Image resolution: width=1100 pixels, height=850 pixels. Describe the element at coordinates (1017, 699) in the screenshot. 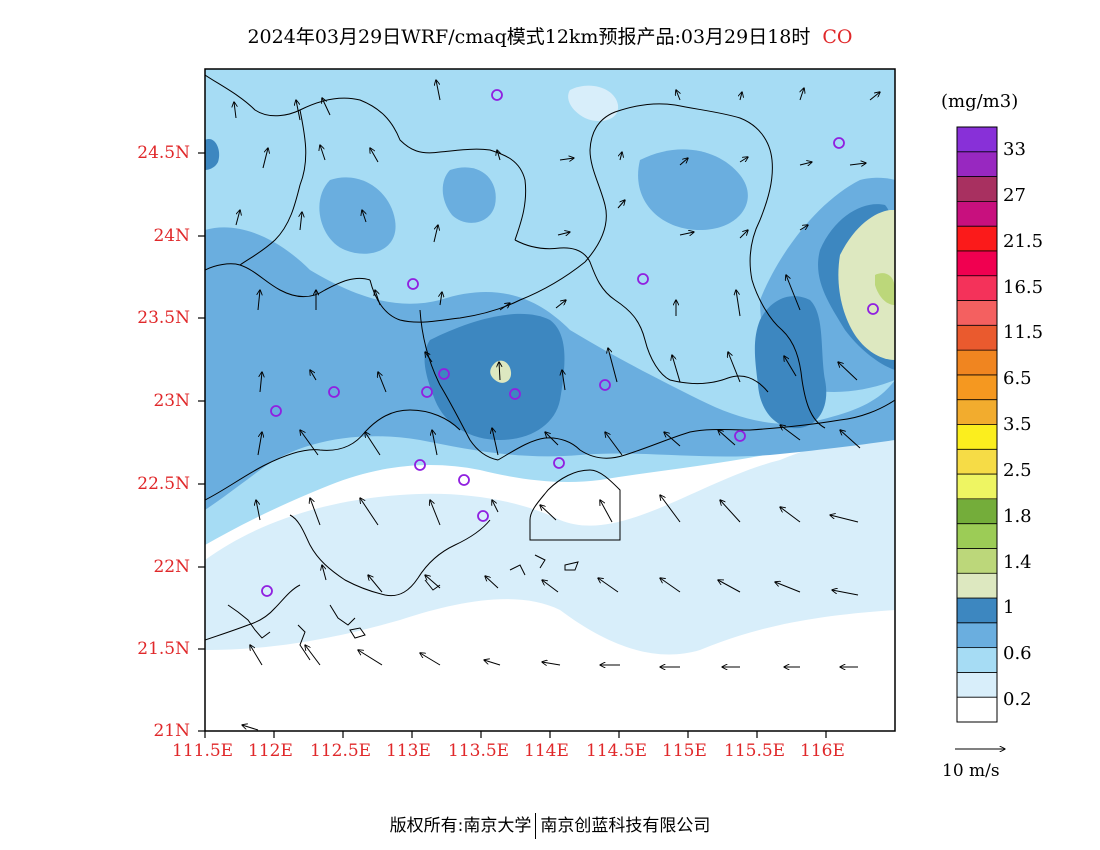

I see `colorbar-label: 0.2` at that location.